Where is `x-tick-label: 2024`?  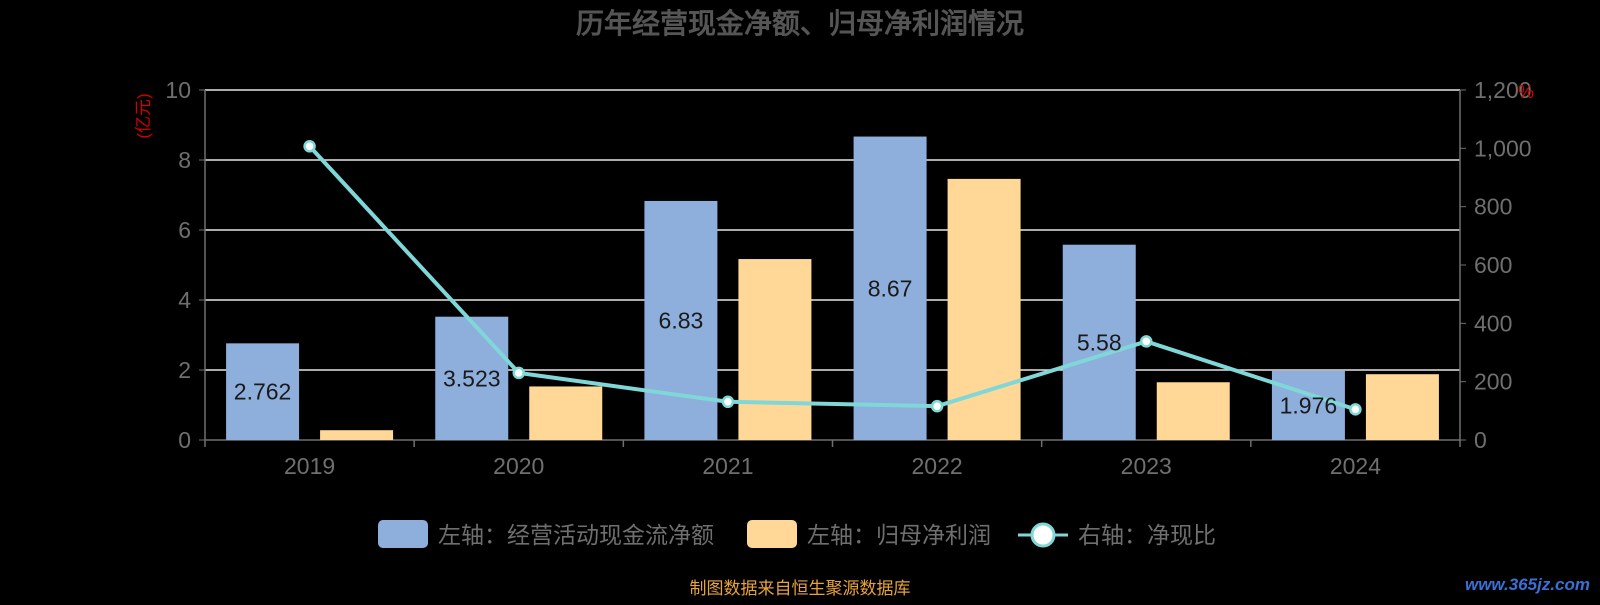 x-tick-label: 2024 is located at coordinates (1355, 466).